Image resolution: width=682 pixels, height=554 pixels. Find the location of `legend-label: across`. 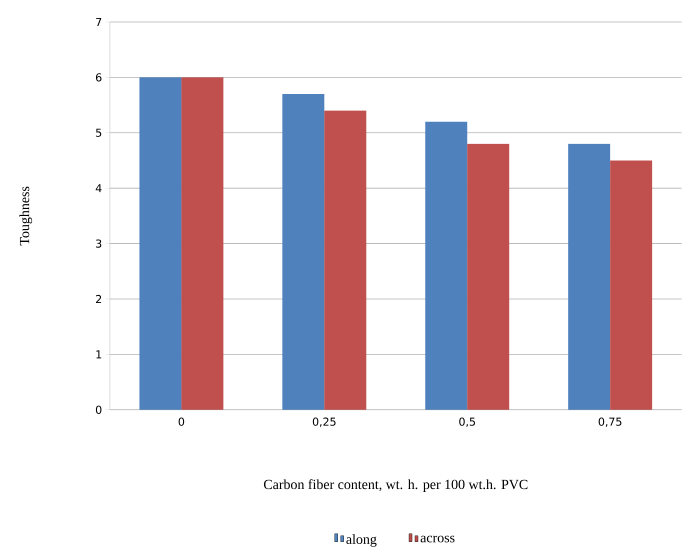

legend-label: across is located at coordinates (437, 539).